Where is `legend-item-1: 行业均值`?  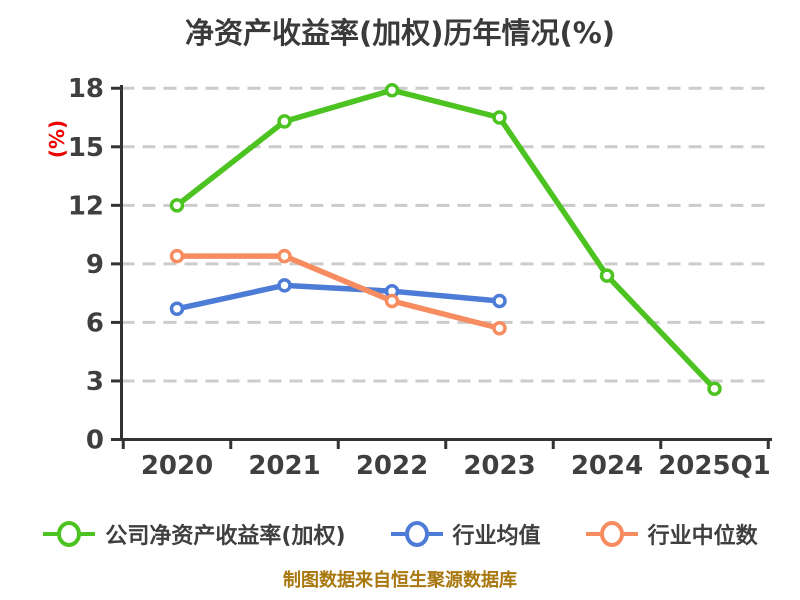 legend-item-1: 行业均值 is located at coordinates (465, 534).